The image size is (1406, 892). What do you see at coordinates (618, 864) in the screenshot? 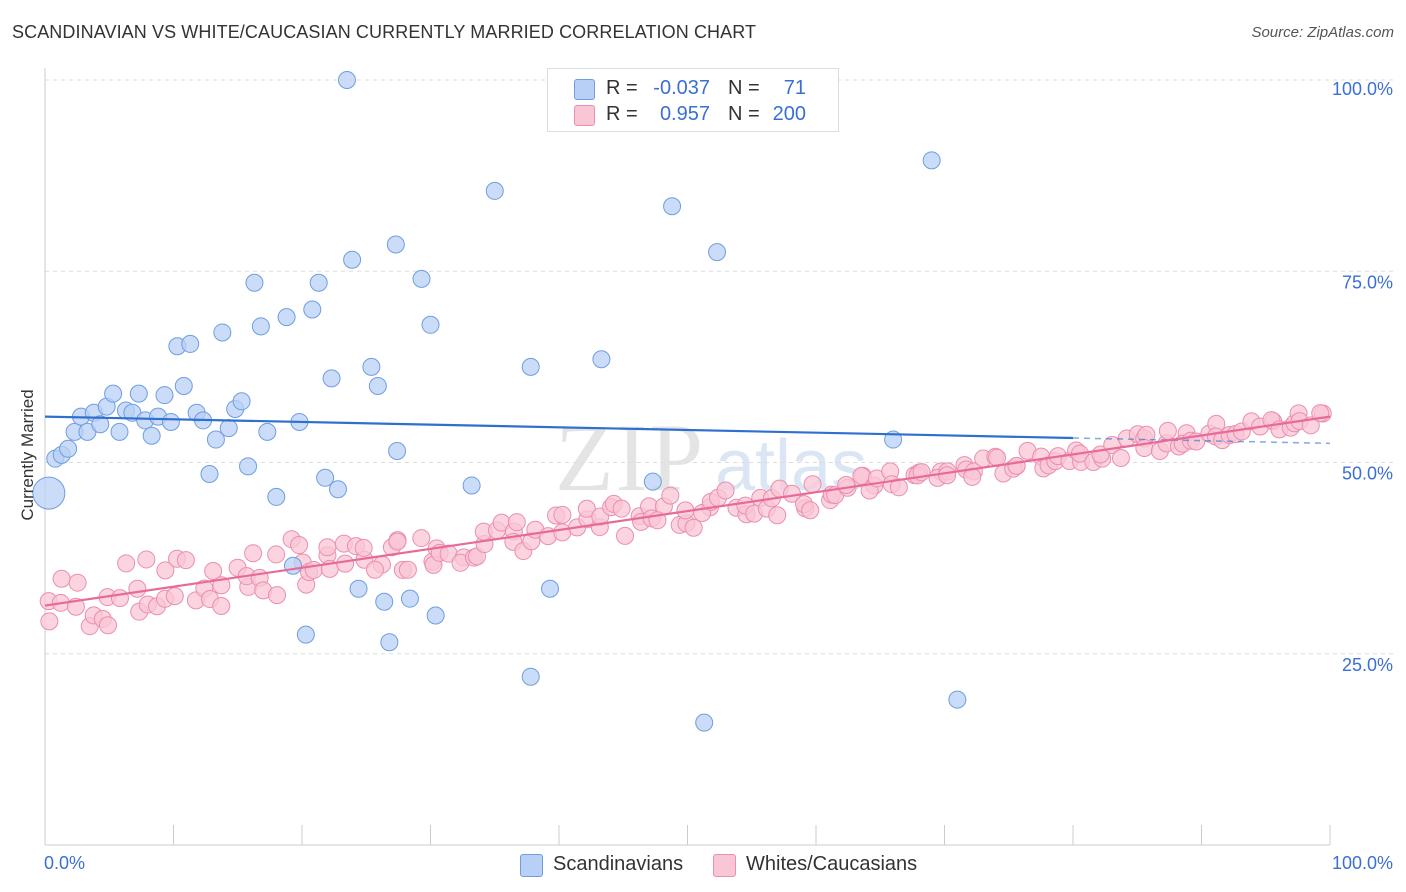
I see `legend-label-scandinavians: Scandinavians` at bounding box center [618, 864].